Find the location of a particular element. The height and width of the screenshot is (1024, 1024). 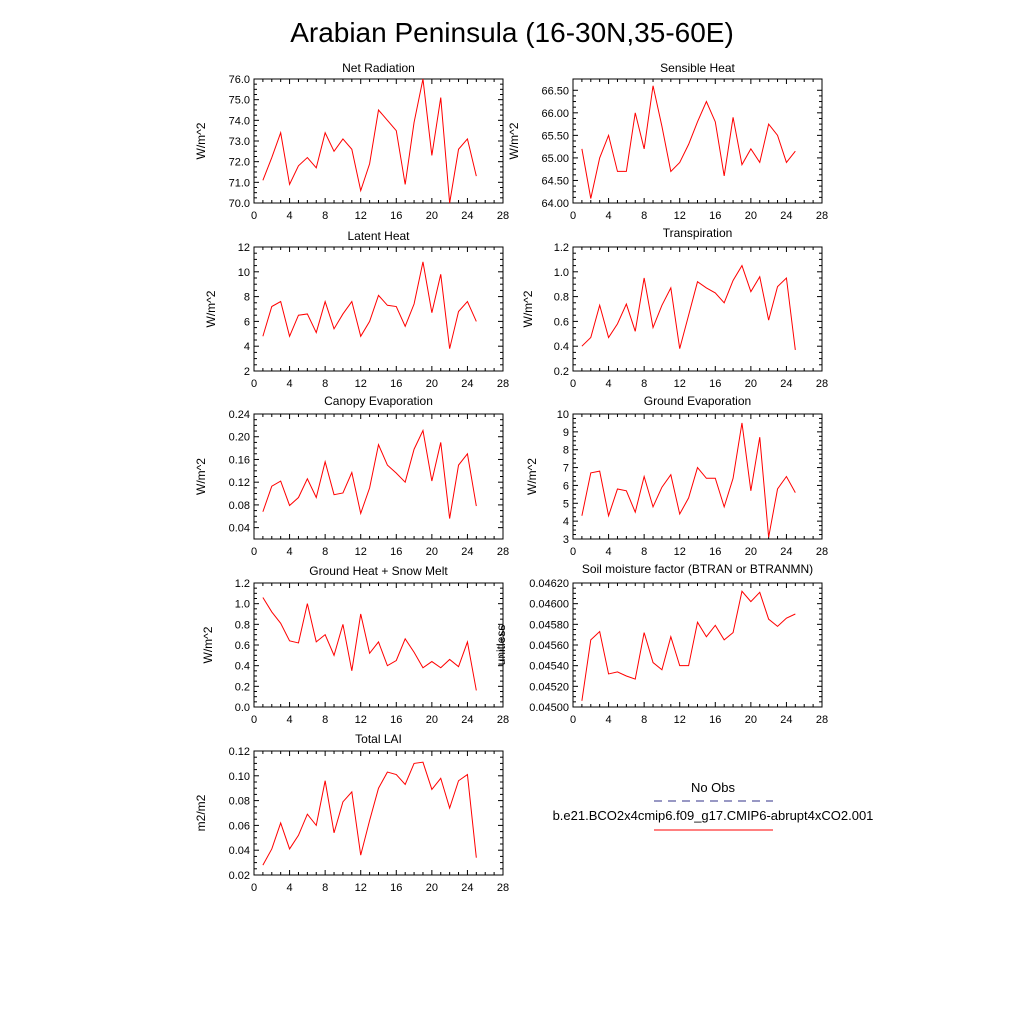

y-tick-label: 74.0 is located at coordinates (239, 121).